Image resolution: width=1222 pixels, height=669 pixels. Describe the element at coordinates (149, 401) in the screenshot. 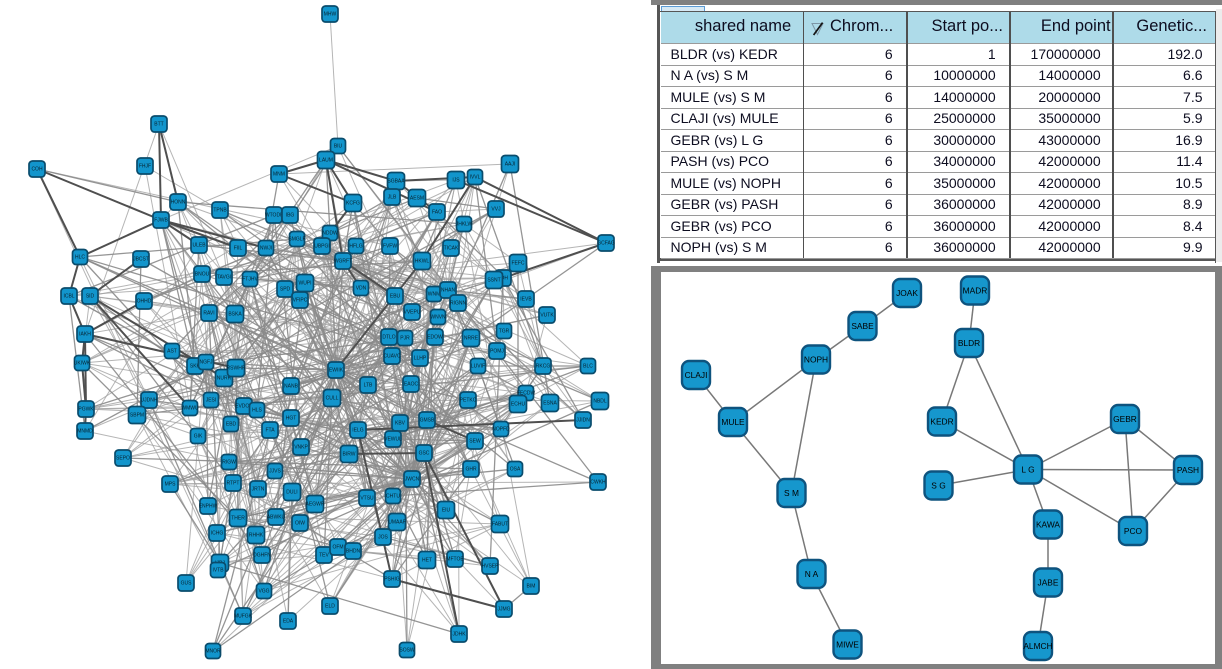

I see `svg-text: UJDNH` at that location.